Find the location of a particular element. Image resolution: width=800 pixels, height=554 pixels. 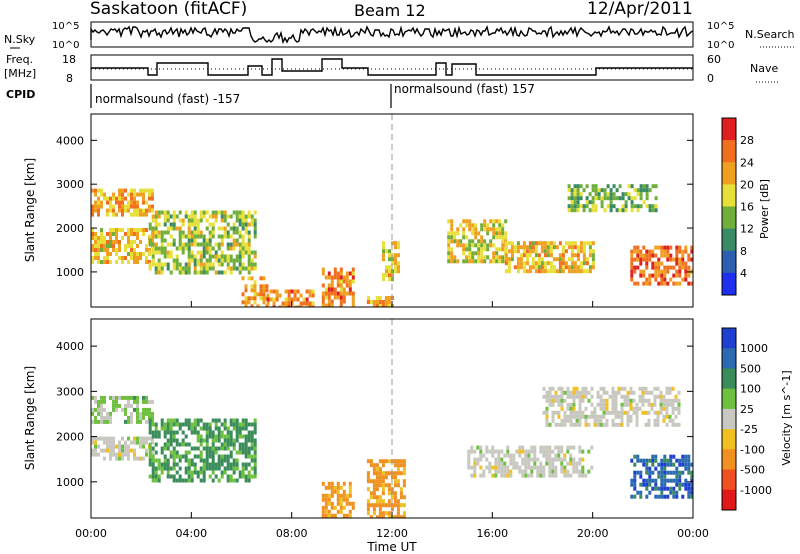

power-cell-r4 is located at coordinates (280, 306).